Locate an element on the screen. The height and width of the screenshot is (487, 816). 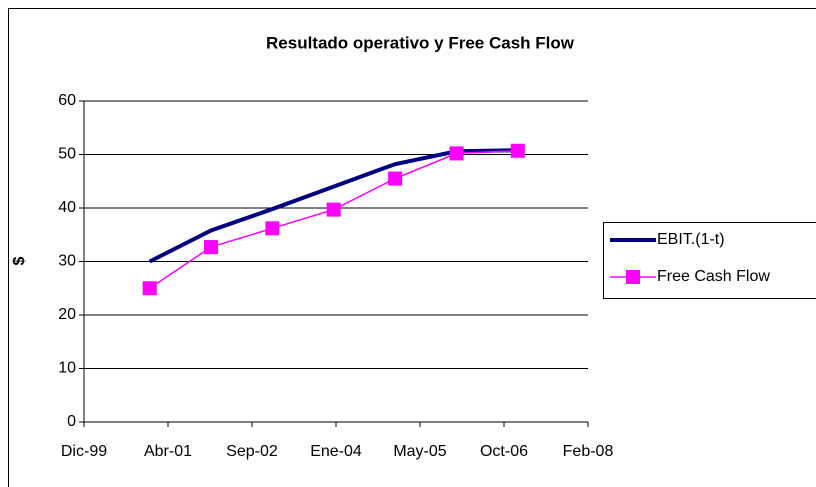
x-tick-label: Ene-04 is located at coordinates (336, 451).